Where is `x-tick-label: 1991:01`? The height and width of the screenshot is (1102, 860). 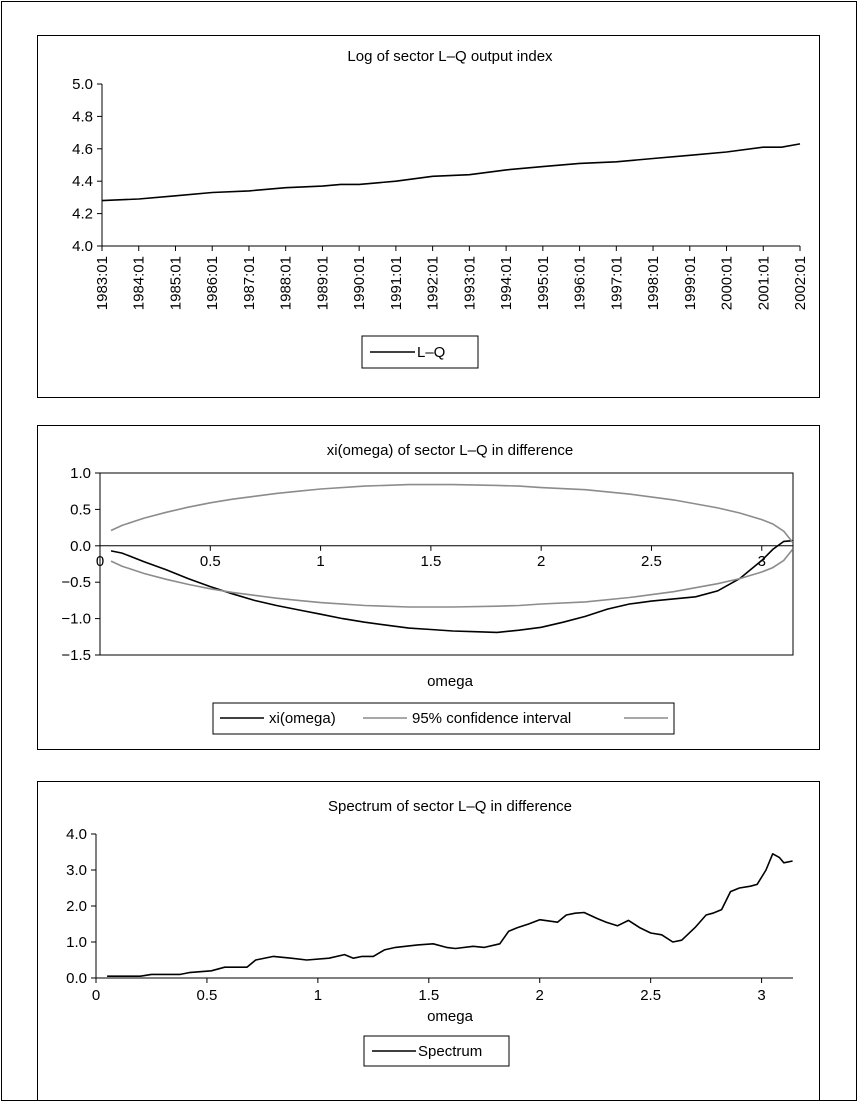
x-tick-label: 1991:01 is located at coordinates (396, 283).